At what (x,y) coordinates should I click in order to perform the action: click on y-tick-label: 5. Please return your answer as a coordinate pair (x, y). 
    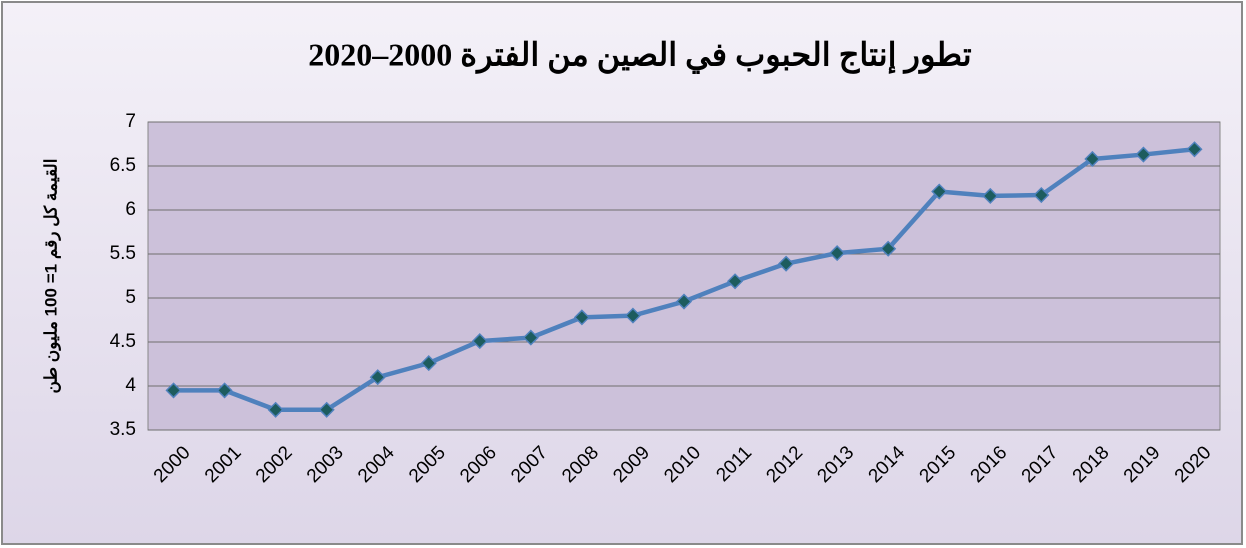
    Looking at the image, I should click on (130, 297).